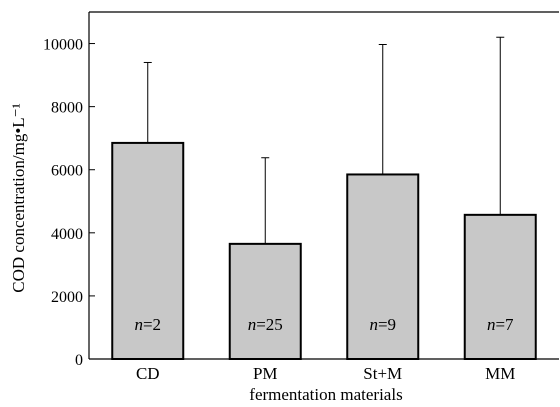 The image size is (560, 407). What do you see at coordinates (382, 324) in the screenshot?
I see `bar-annotation: n=9` at bounding box center [382, 324].